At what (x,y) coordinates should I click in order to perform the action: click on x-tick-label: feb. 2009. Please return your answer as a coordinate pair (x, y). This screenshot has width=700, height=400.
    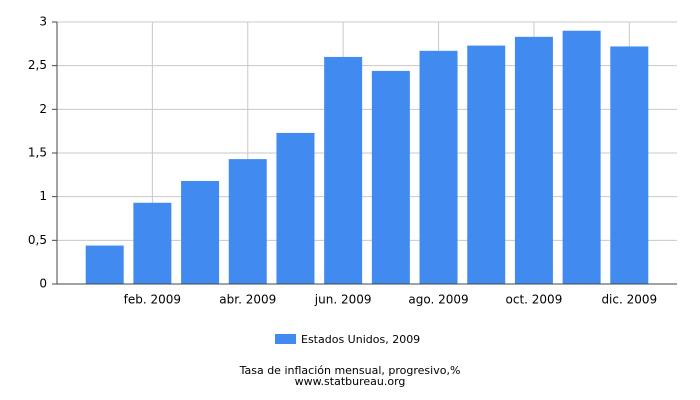
    Looking at the image, I should click on (152, 300).